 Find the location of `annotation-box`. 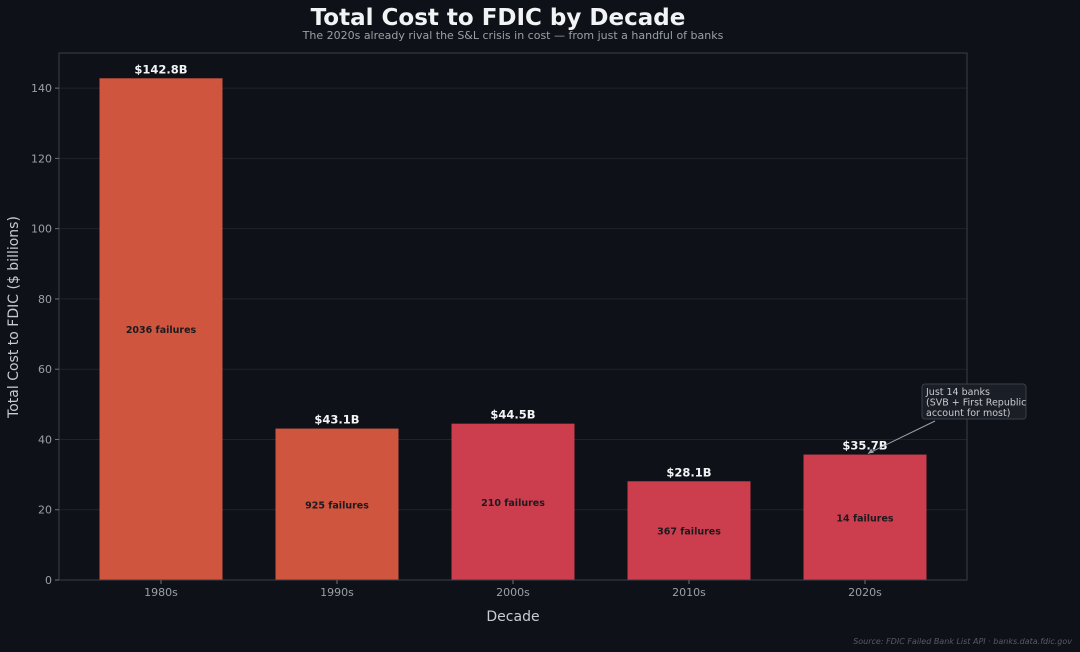

annotation-box is located at coordinates (974, 401).